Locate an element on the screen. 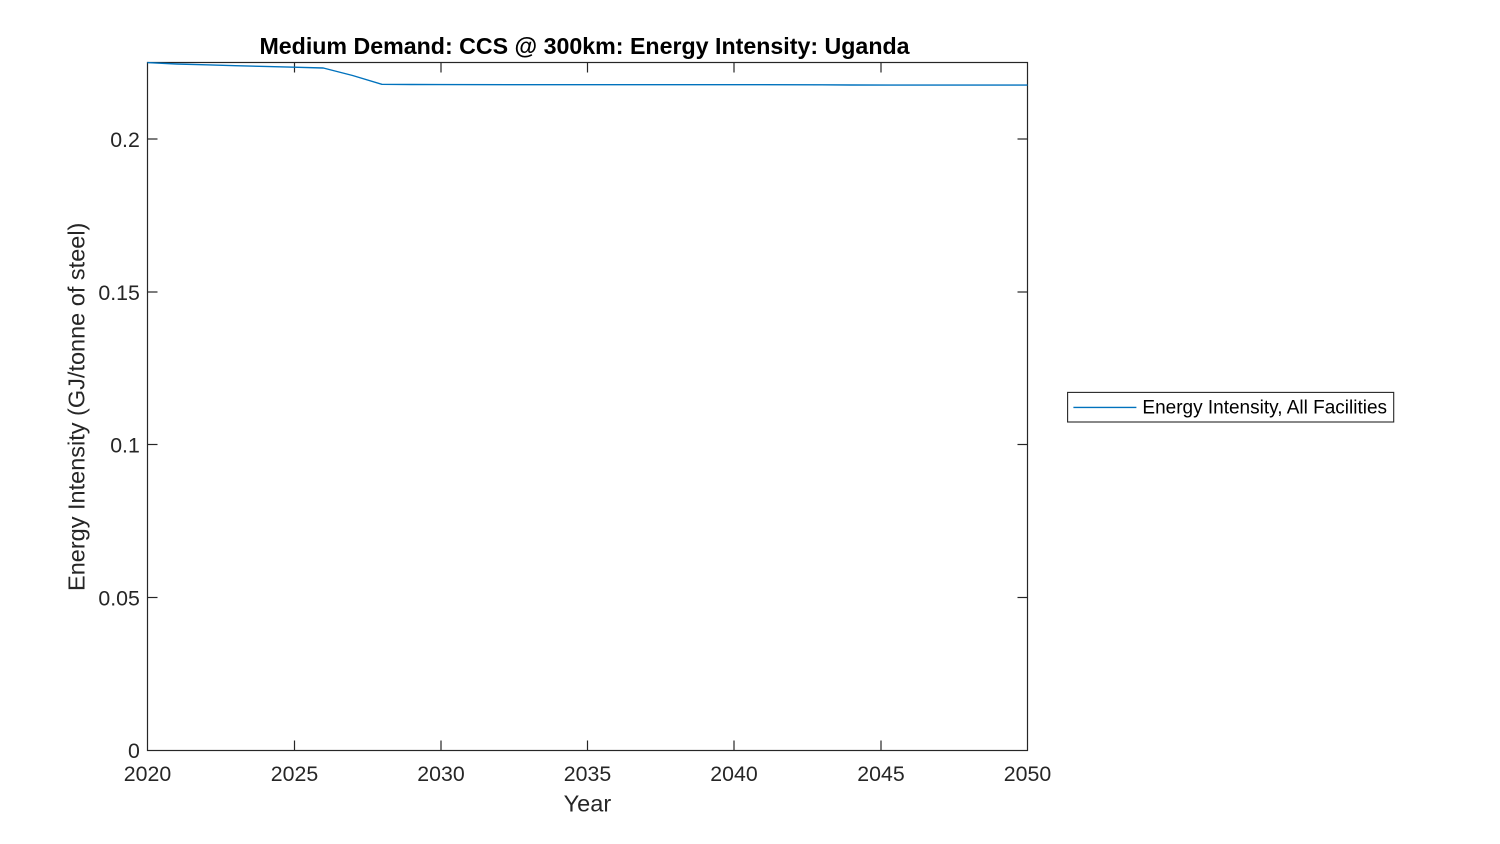 This screenshot has height=844, width=1500. svg-text: 2030 is located at coordinates (441, 774).